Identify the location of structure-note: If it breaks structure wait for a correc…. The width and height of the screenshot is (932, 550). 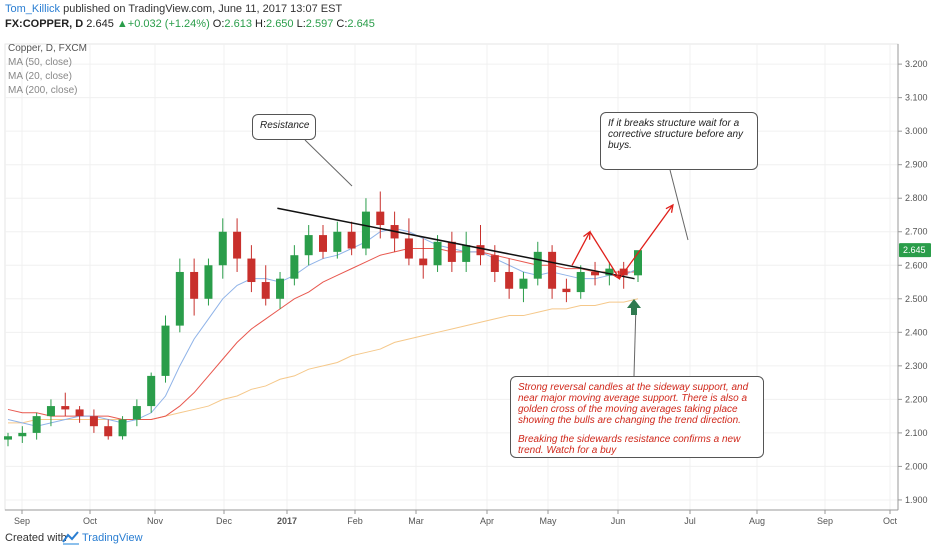
(679, 141).